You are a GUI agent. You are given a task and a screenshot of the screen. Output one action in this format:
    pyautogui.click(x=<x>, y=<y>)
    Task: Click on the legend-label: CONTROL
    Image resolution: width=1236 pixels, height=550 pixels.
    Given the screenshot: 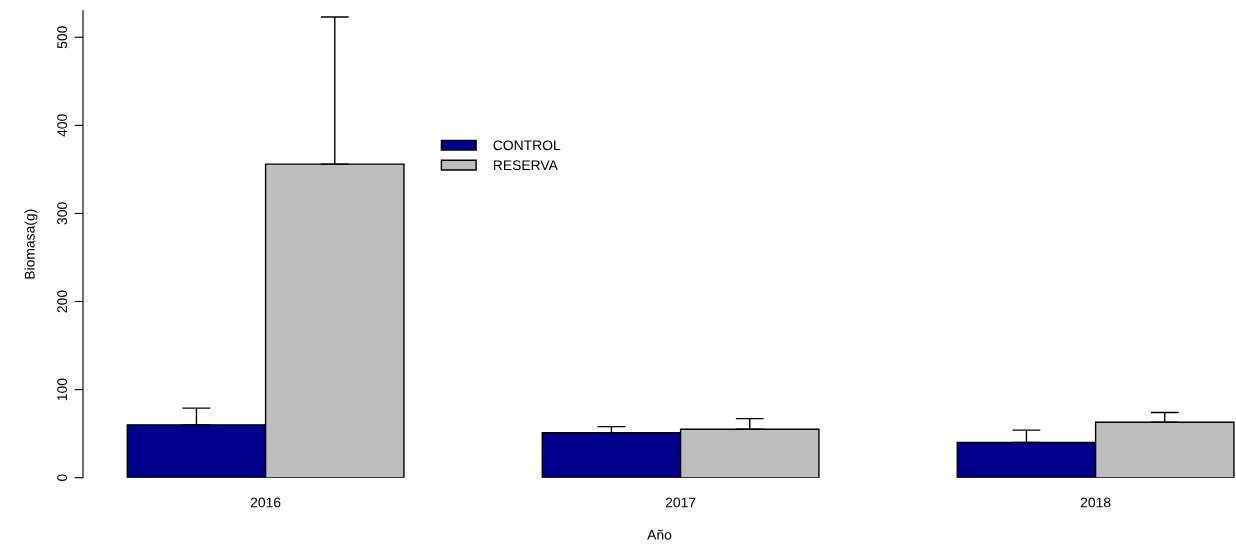 What is the action you would take?
    pyautogui.click(x=527, y=145)
    